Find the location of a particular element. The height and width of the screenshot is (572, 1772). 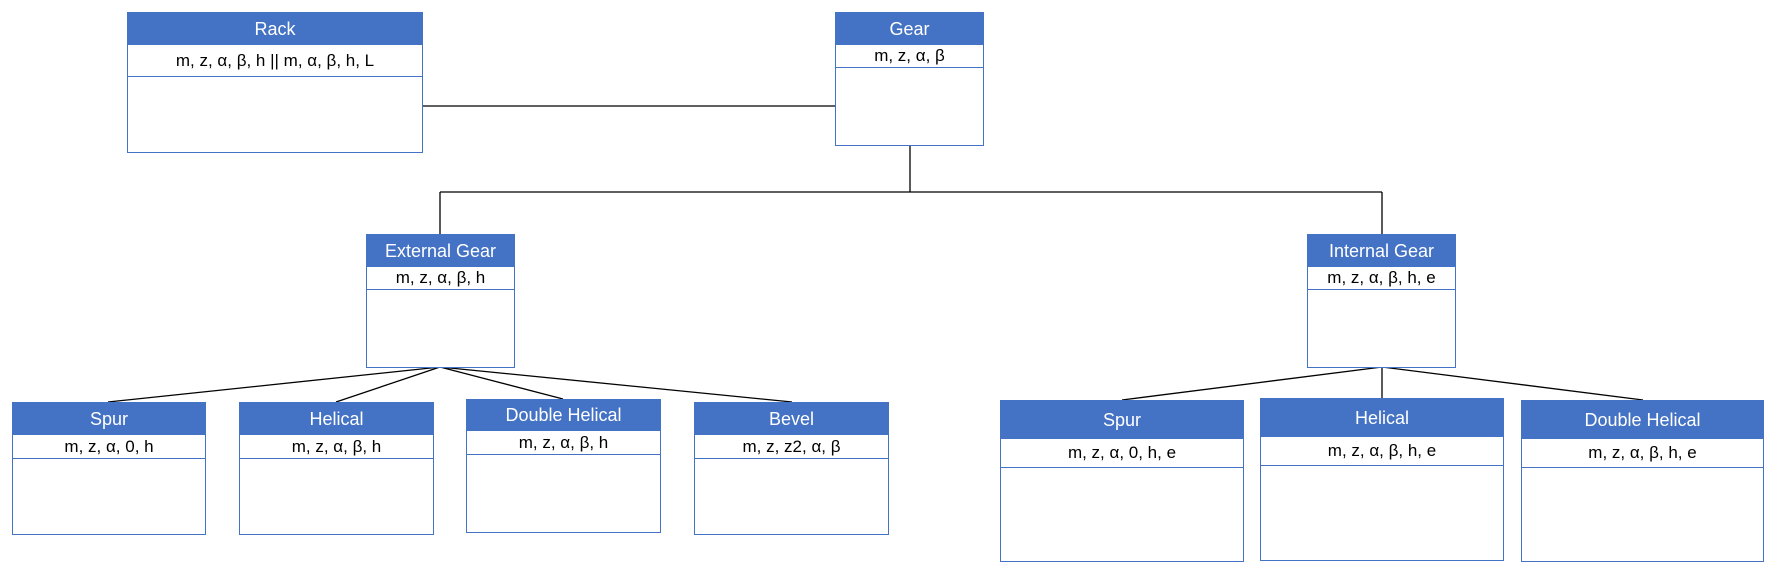

internal-spur-title: Spur is located at coordinates (1122, 420).